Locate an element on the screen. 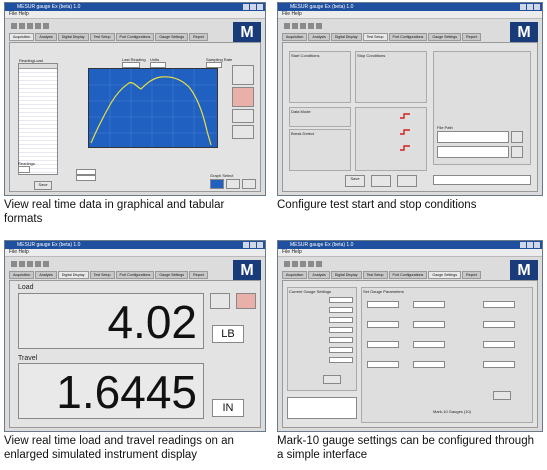 This screenshot has height=470, width=547. read-button is located at coordinates (332, 379).